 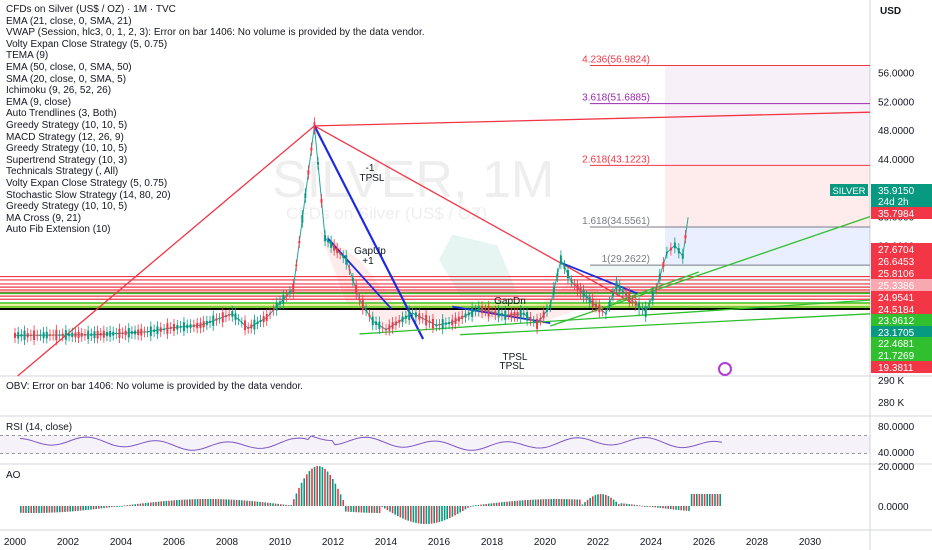 What do you see at coordinates (67, 160) in the screenshot?
I see `indicator-legend-item: Supertrend Strategy (10, 3)` at bounding box center [67, 160].